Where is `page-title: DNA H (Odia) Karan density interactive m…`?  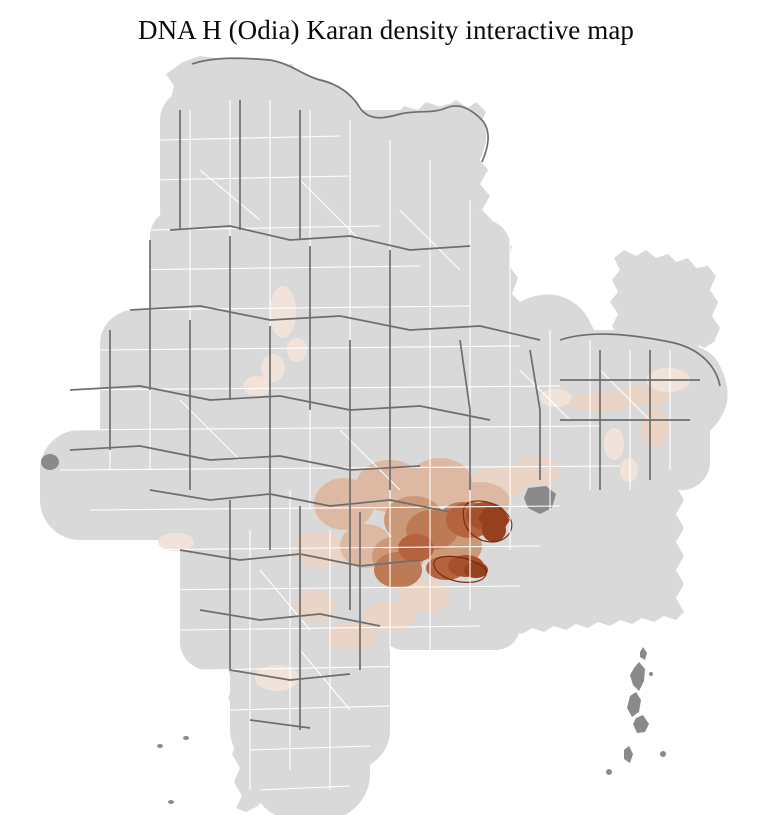
page-title: DNA H (Odia) Karan density interactive m… is located at coordinates (386, 30).